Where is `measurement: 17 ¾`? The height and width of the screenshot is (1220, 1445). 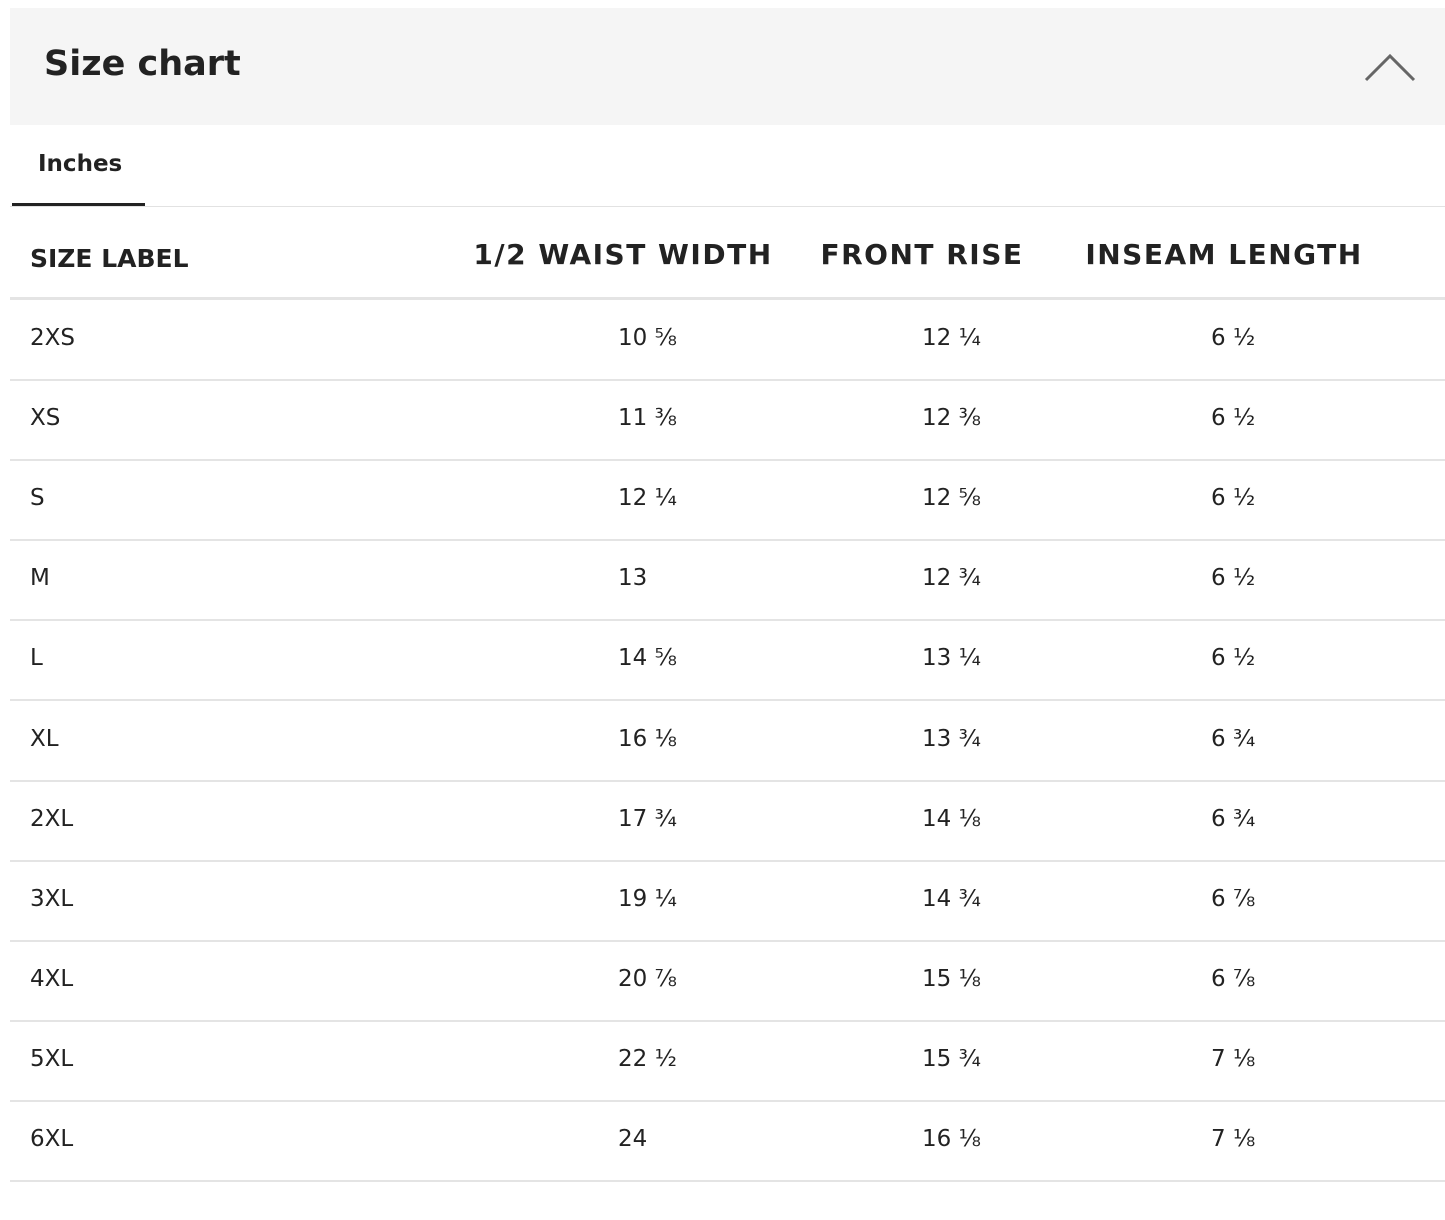
measurement: 17 ¾ is located at coordinates (647, 818).